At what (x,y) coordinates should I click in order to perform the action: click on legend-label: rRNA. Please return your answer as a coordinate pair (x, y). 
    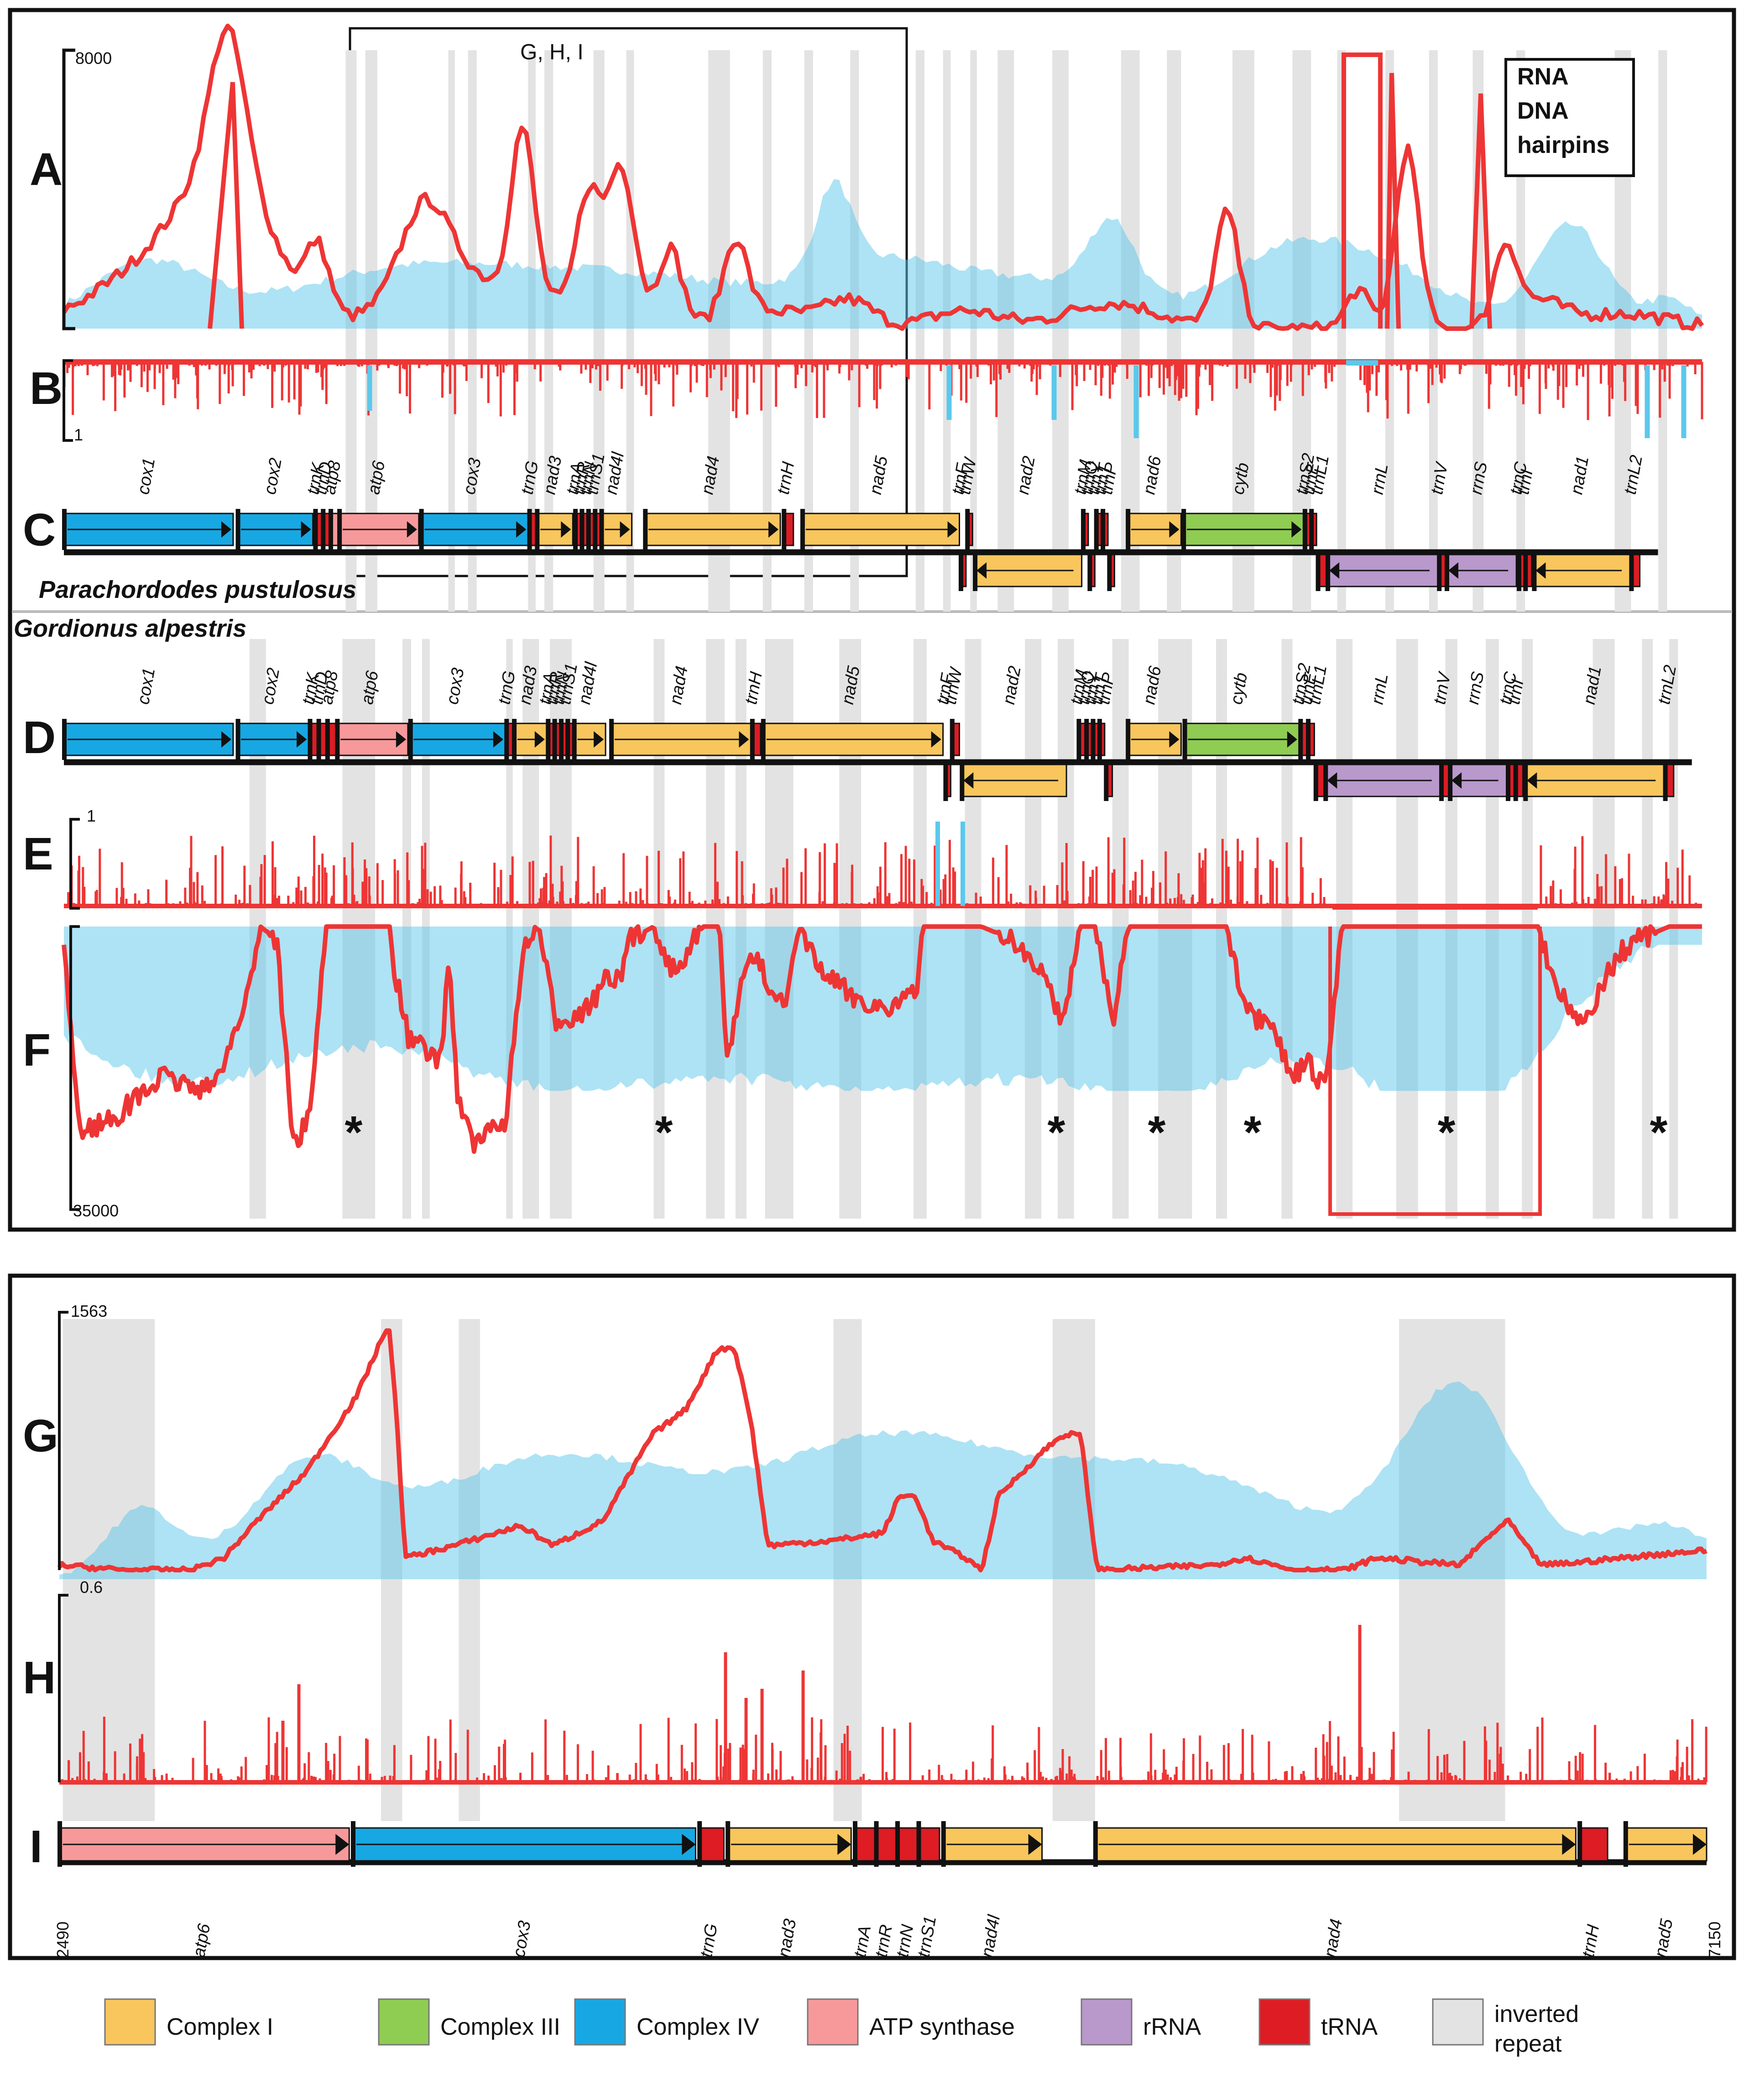
    Looking at the image, I should click on (1172, 2027).